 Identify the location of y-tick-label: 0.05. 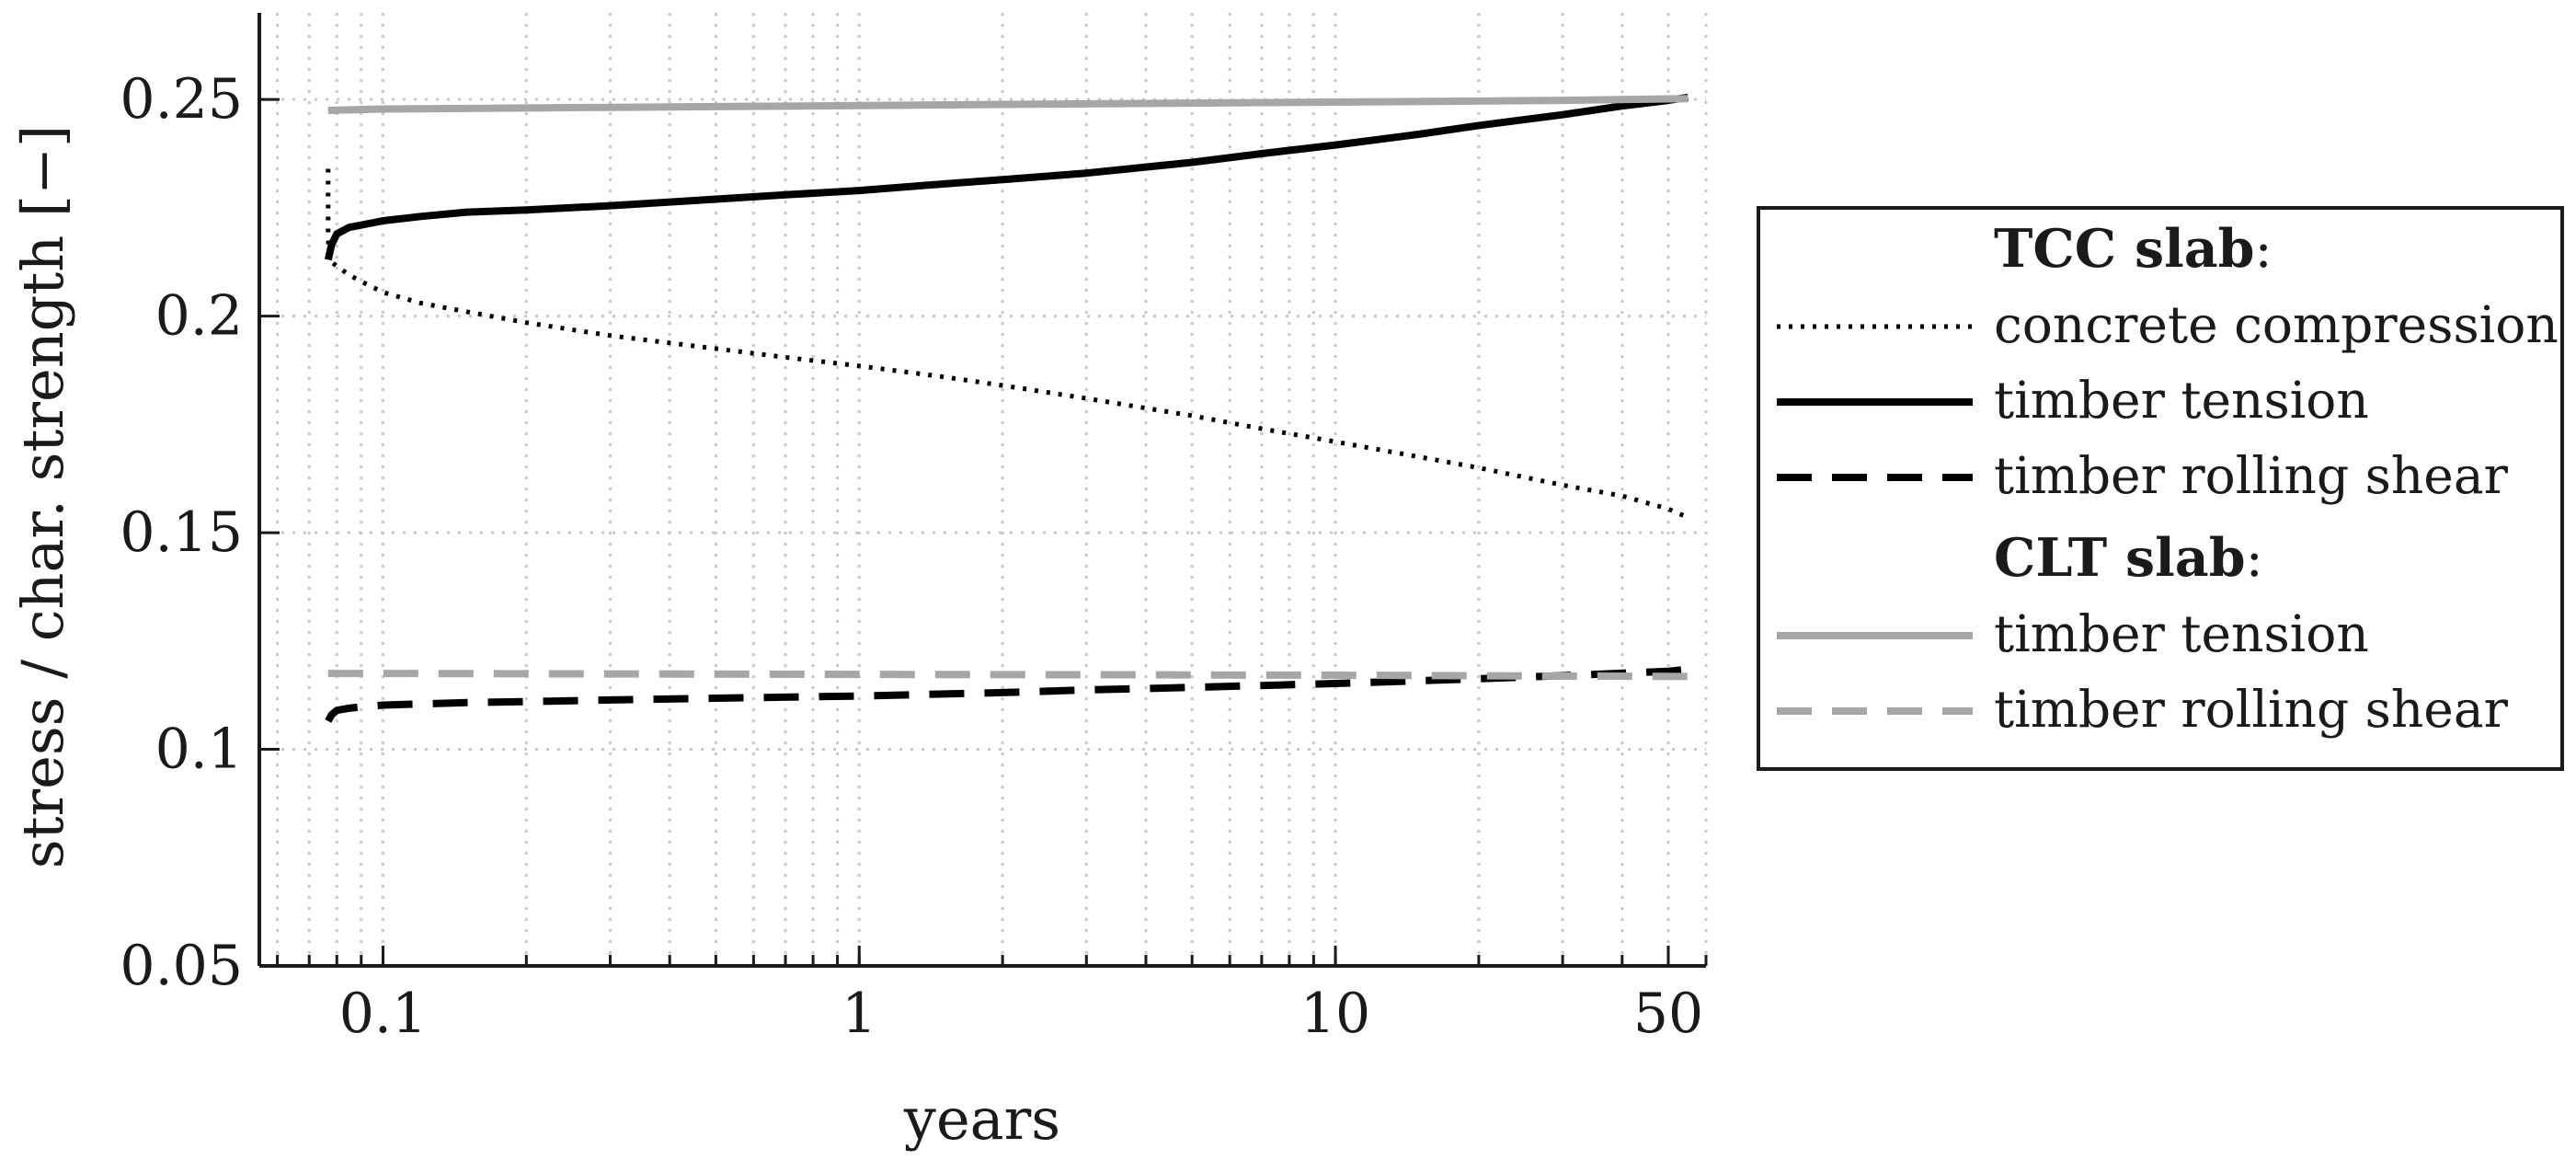
(181, 966).